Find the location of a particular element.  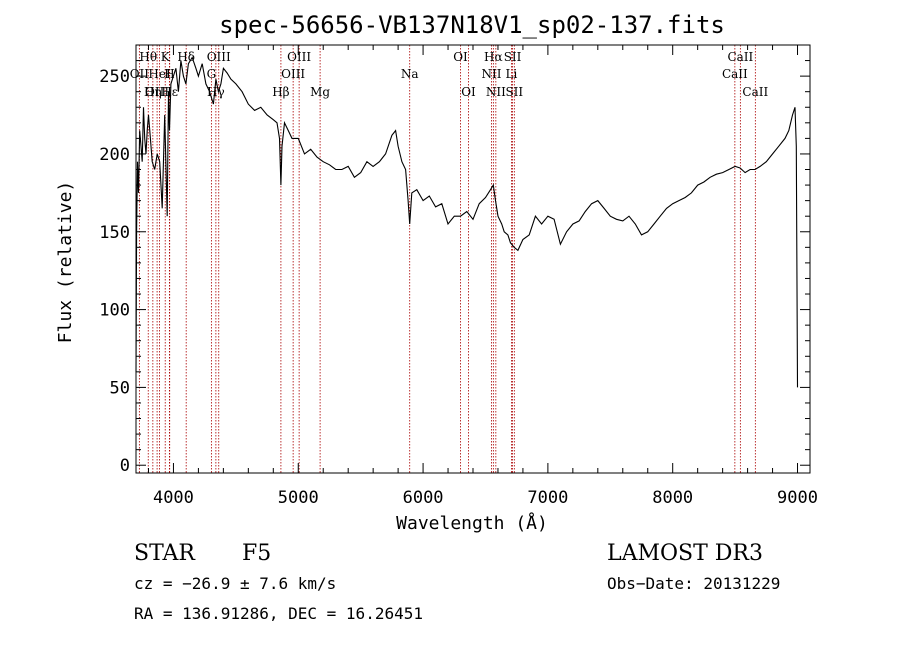

spectral-line-label: OII is located at coordinates (140, 74).